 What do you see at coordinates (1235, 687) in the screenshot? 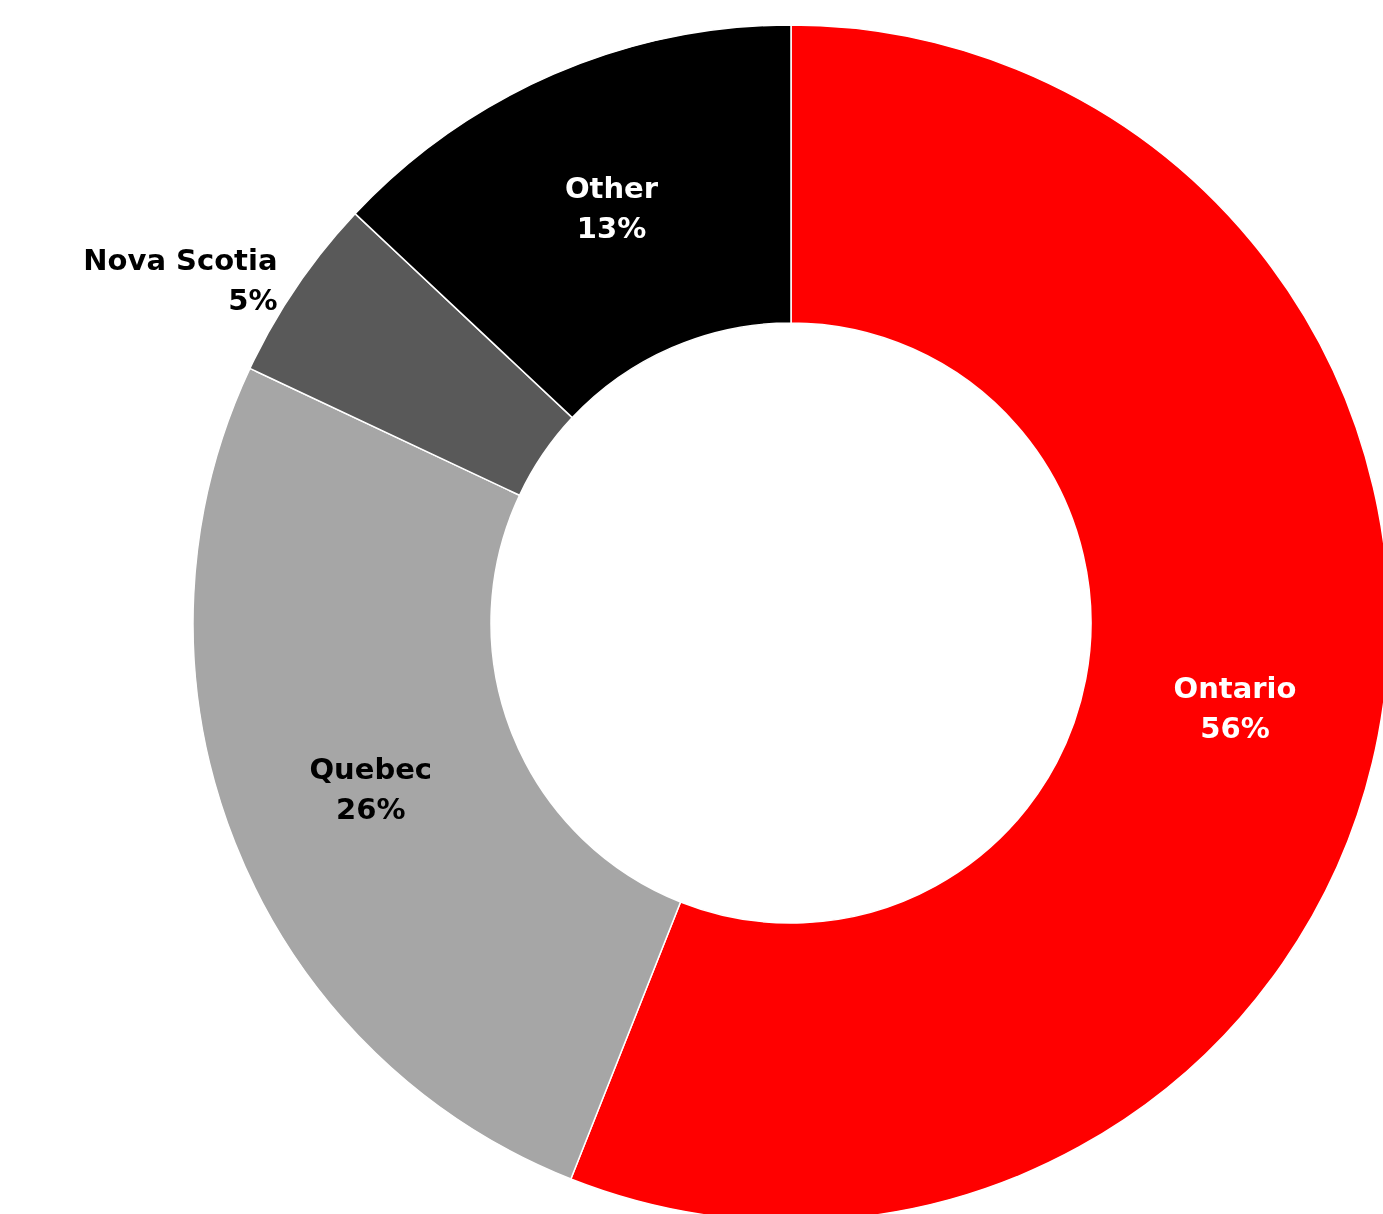
I see `slice-label: Ontario` at bounding box center [1235, 687].